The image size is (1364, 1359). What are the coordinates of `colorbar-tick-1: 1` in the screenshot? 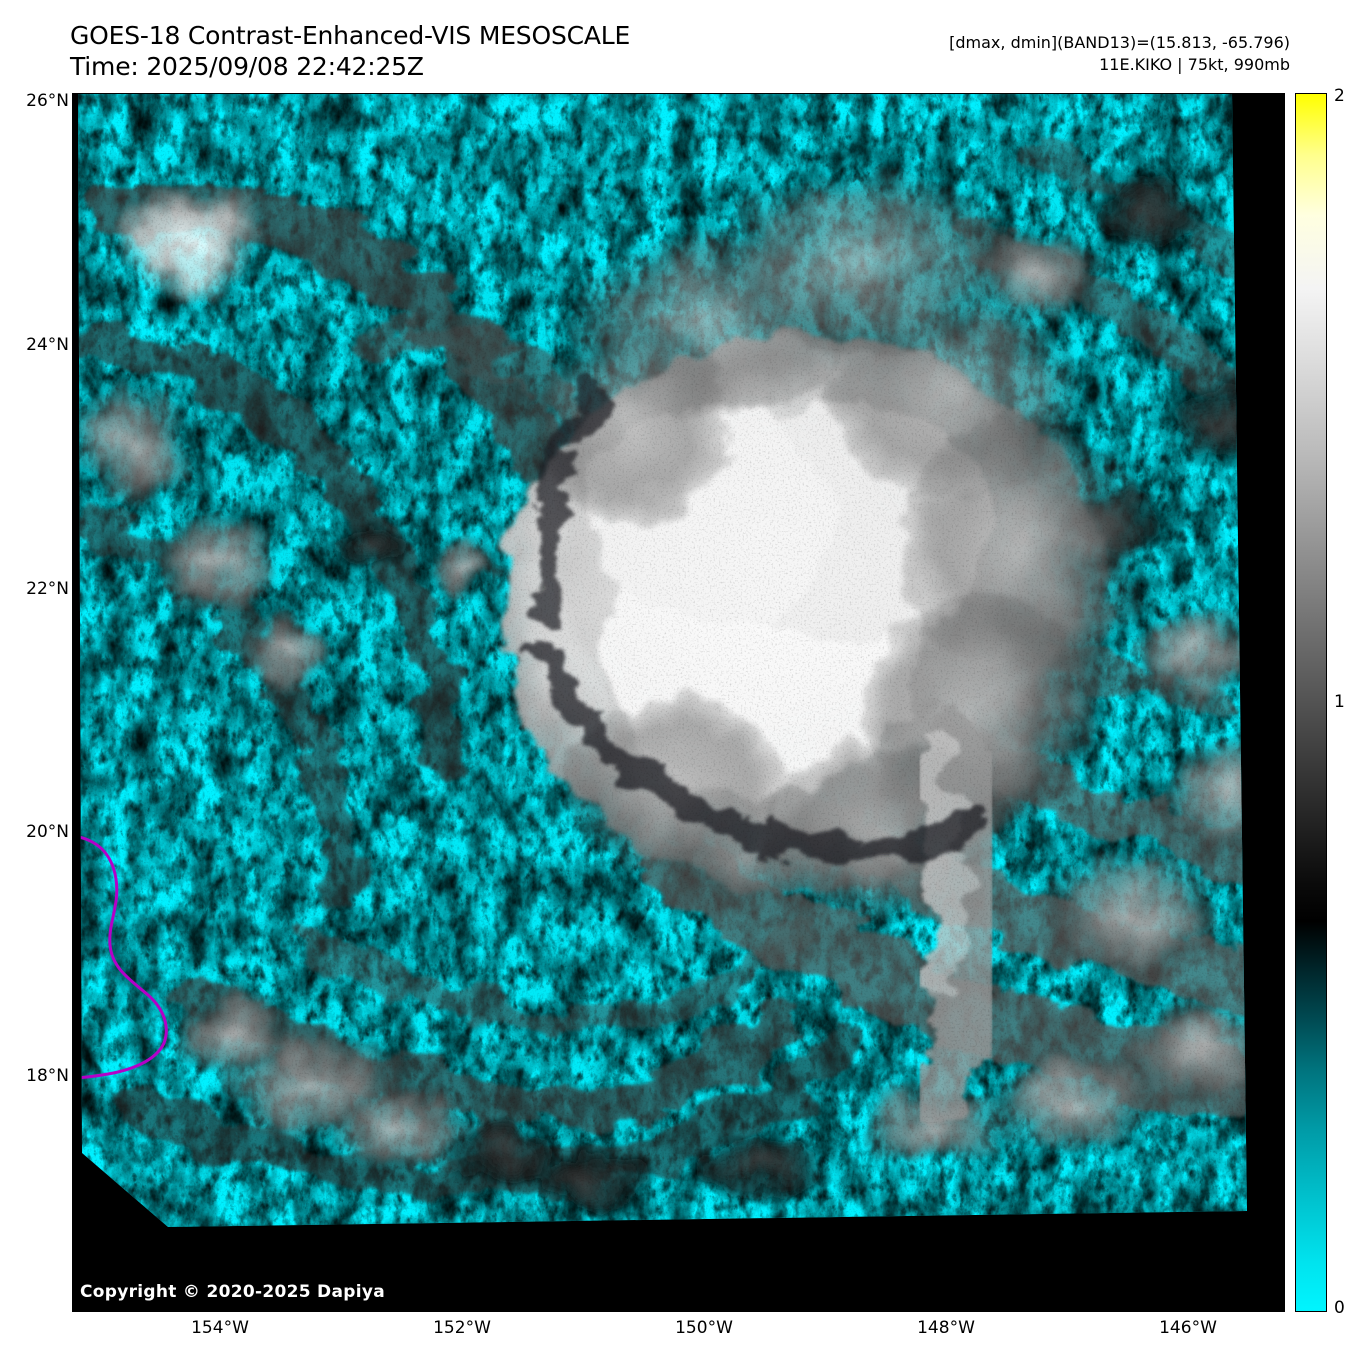 It's located at (1339, 702).